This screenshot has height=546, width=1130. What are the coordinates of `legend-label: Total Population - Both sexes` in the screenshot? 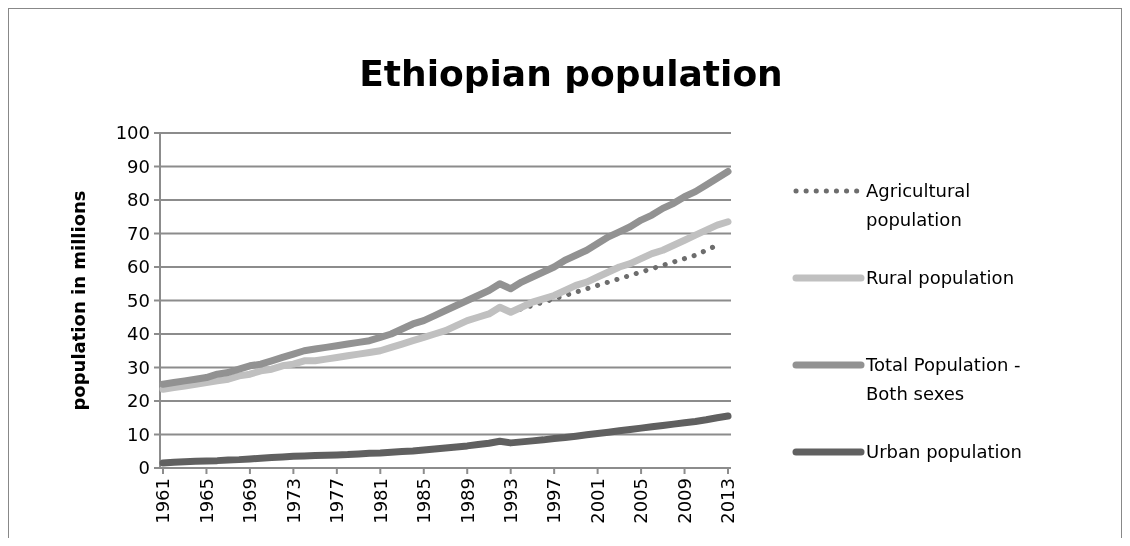 It's located at (943, 379).